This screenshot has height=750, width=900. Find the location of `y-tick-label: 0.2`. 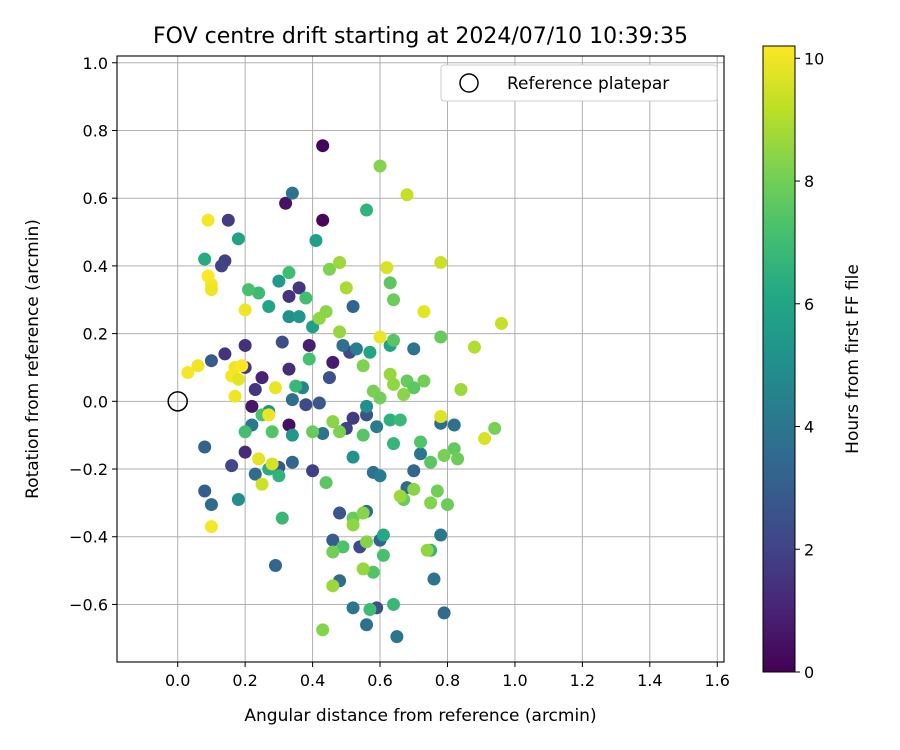

y-tick-label: 0.2 is located at coordinates (95, 334).